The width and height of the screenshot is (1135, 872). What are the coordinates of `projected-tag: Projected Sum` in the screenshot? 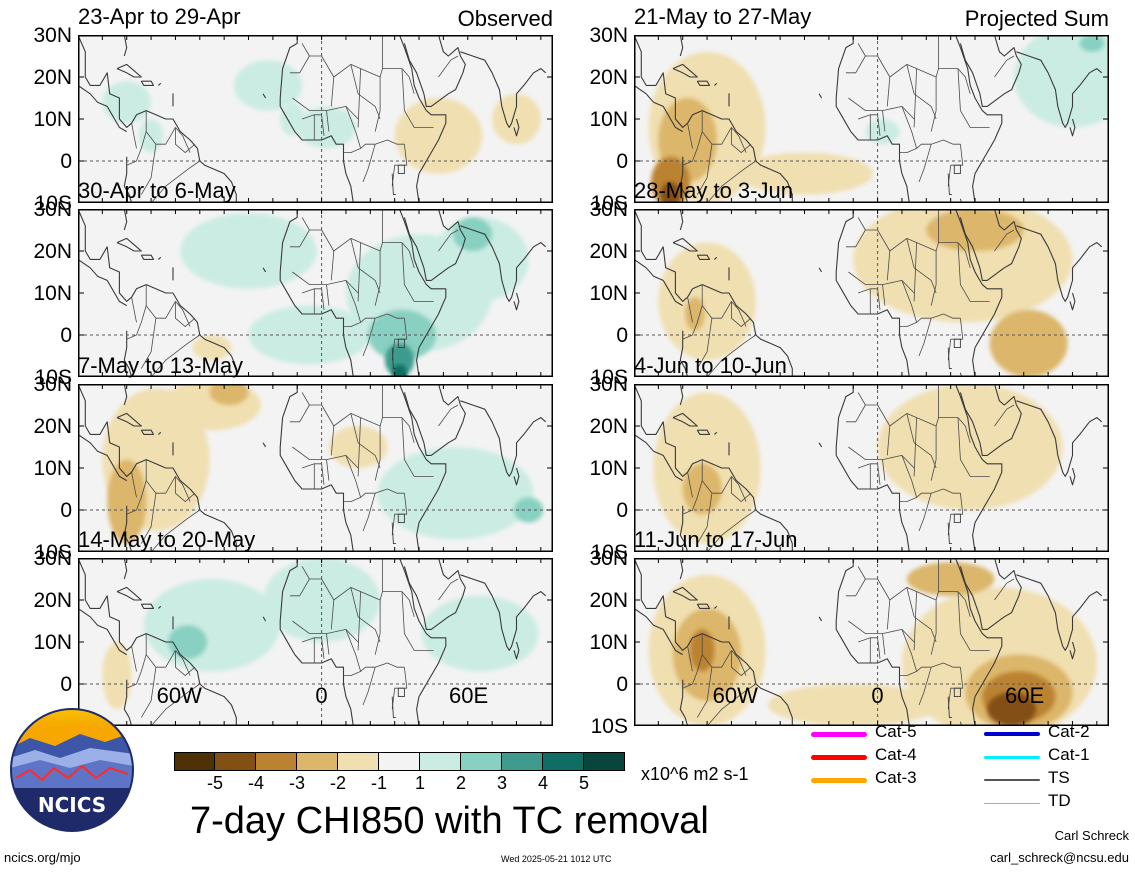 It's located at (1036, 18).